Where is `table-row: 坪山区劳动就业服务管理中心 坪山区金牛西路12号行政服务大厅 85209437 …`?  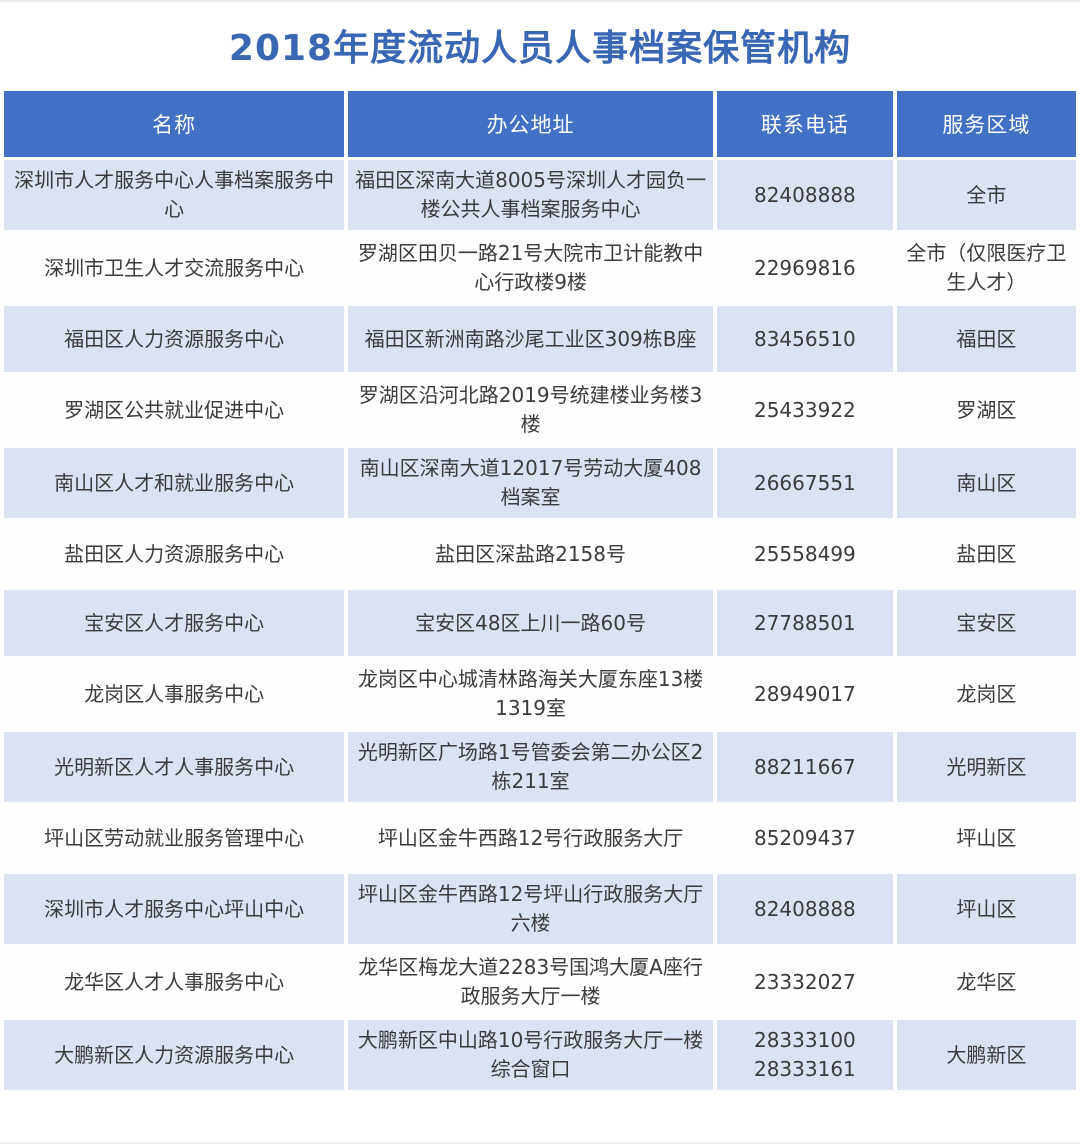 table-row: 坪山区劳动就业服务管理中心 坪山区金牛西路12号行政服务大厅 85209437 … is located at coordinates (540, 838).